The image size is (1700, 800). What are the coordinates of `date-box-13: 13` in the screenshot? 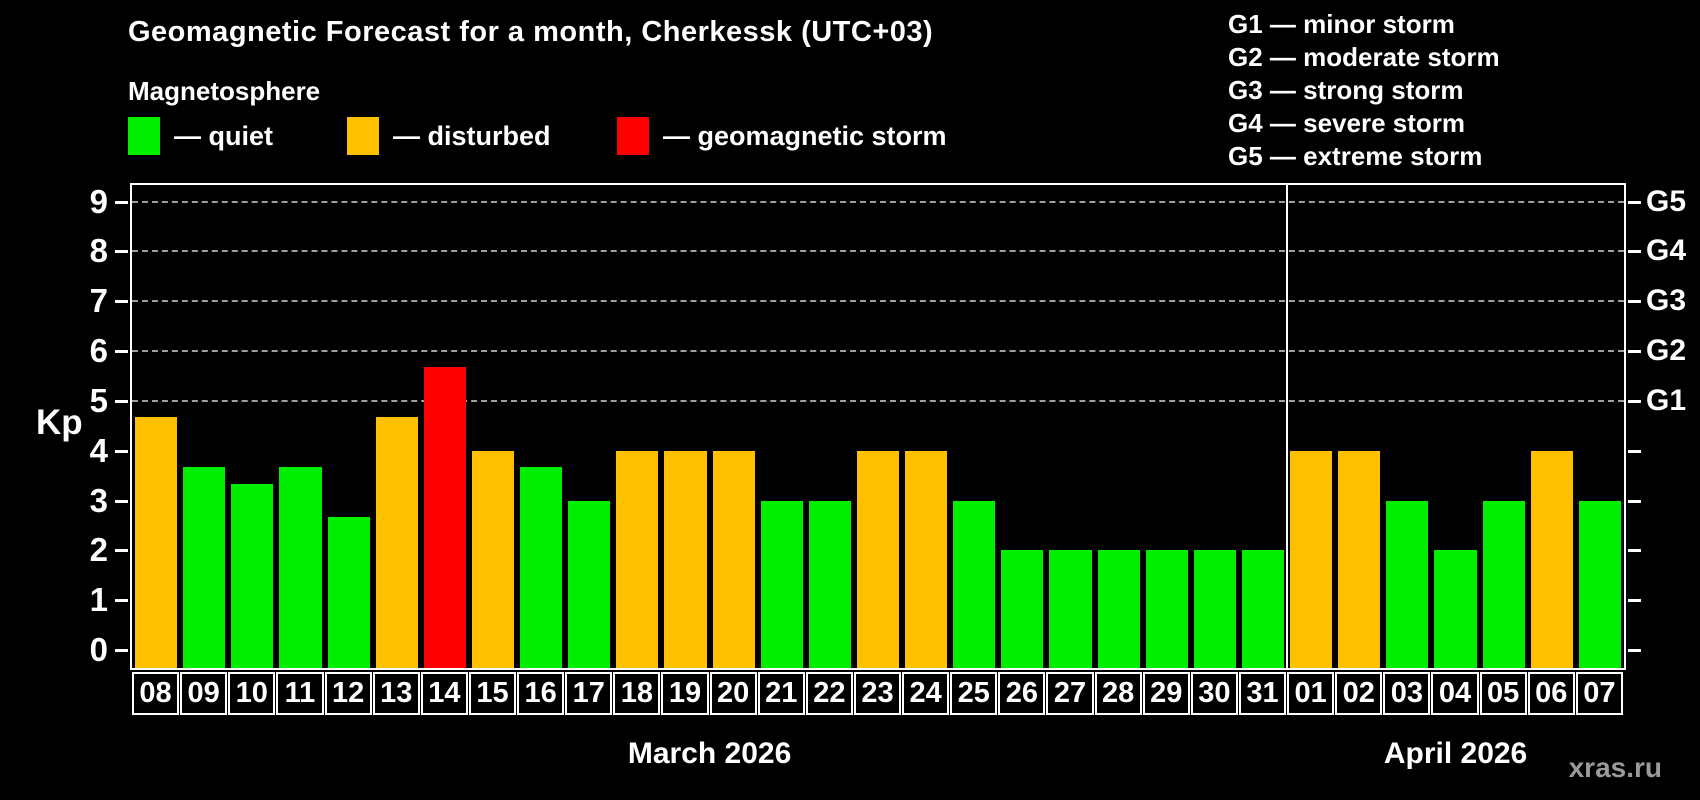 It's located at (396, 693).